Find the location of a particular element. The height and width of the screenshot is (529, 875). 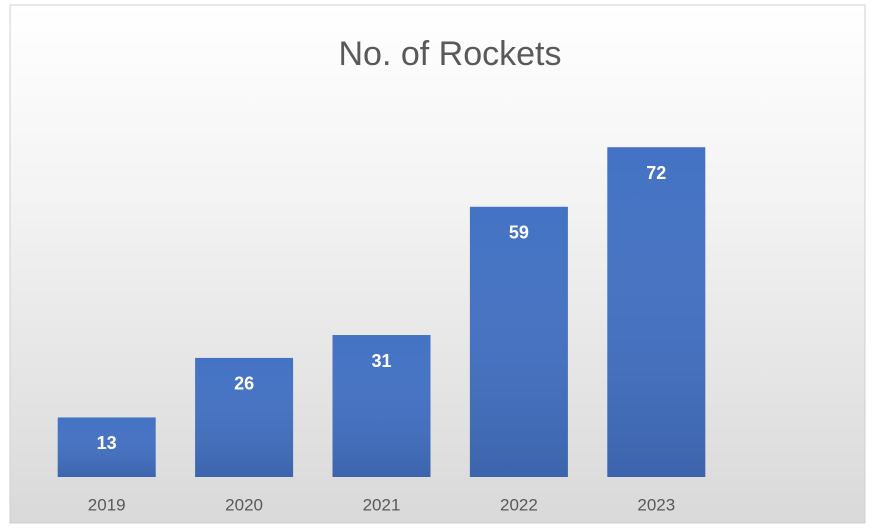

x-tick-label: 2023 is located at coordinates (656, 504).